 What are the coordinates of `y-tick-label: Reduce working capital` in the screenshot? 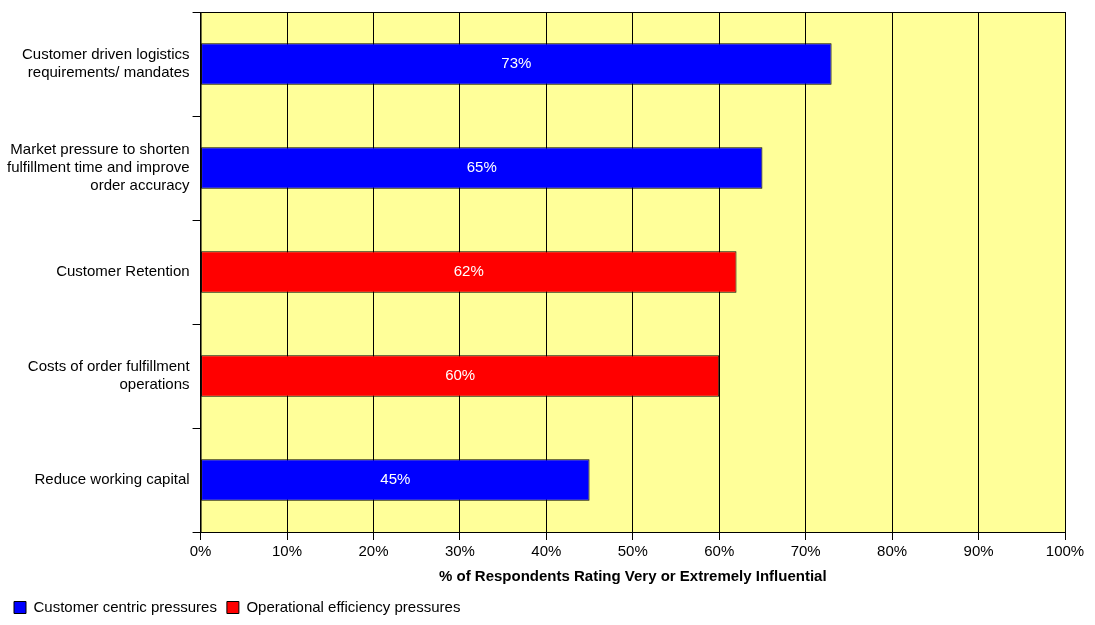 It's located at (112, 479).